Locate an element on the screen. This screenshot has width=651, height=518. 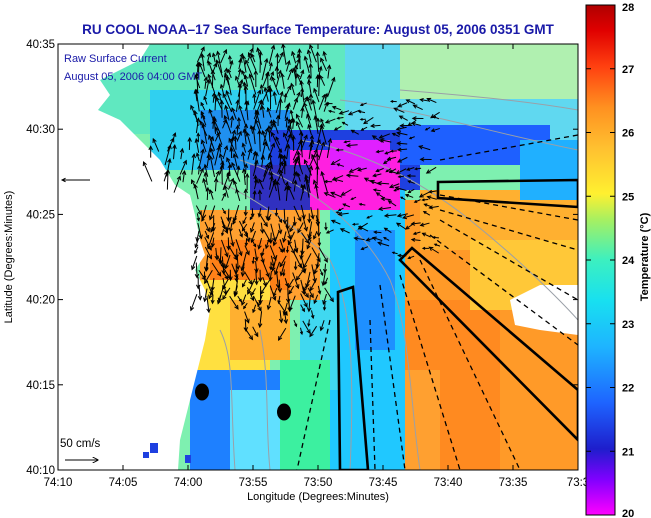
x-tick-label: 74:10 is located at coordinates (58, 483).